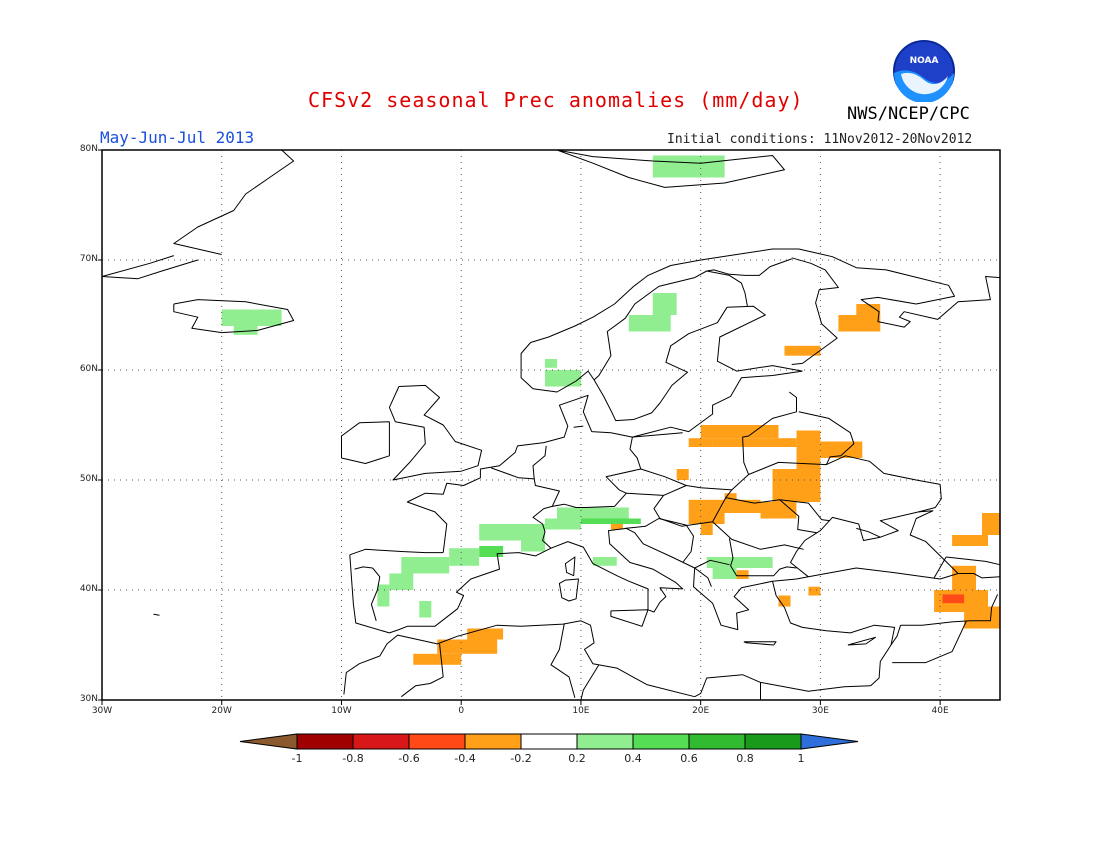 This screenshot has height=850, width=1100. I want to click on tick-label: 0, so click(461, 711).